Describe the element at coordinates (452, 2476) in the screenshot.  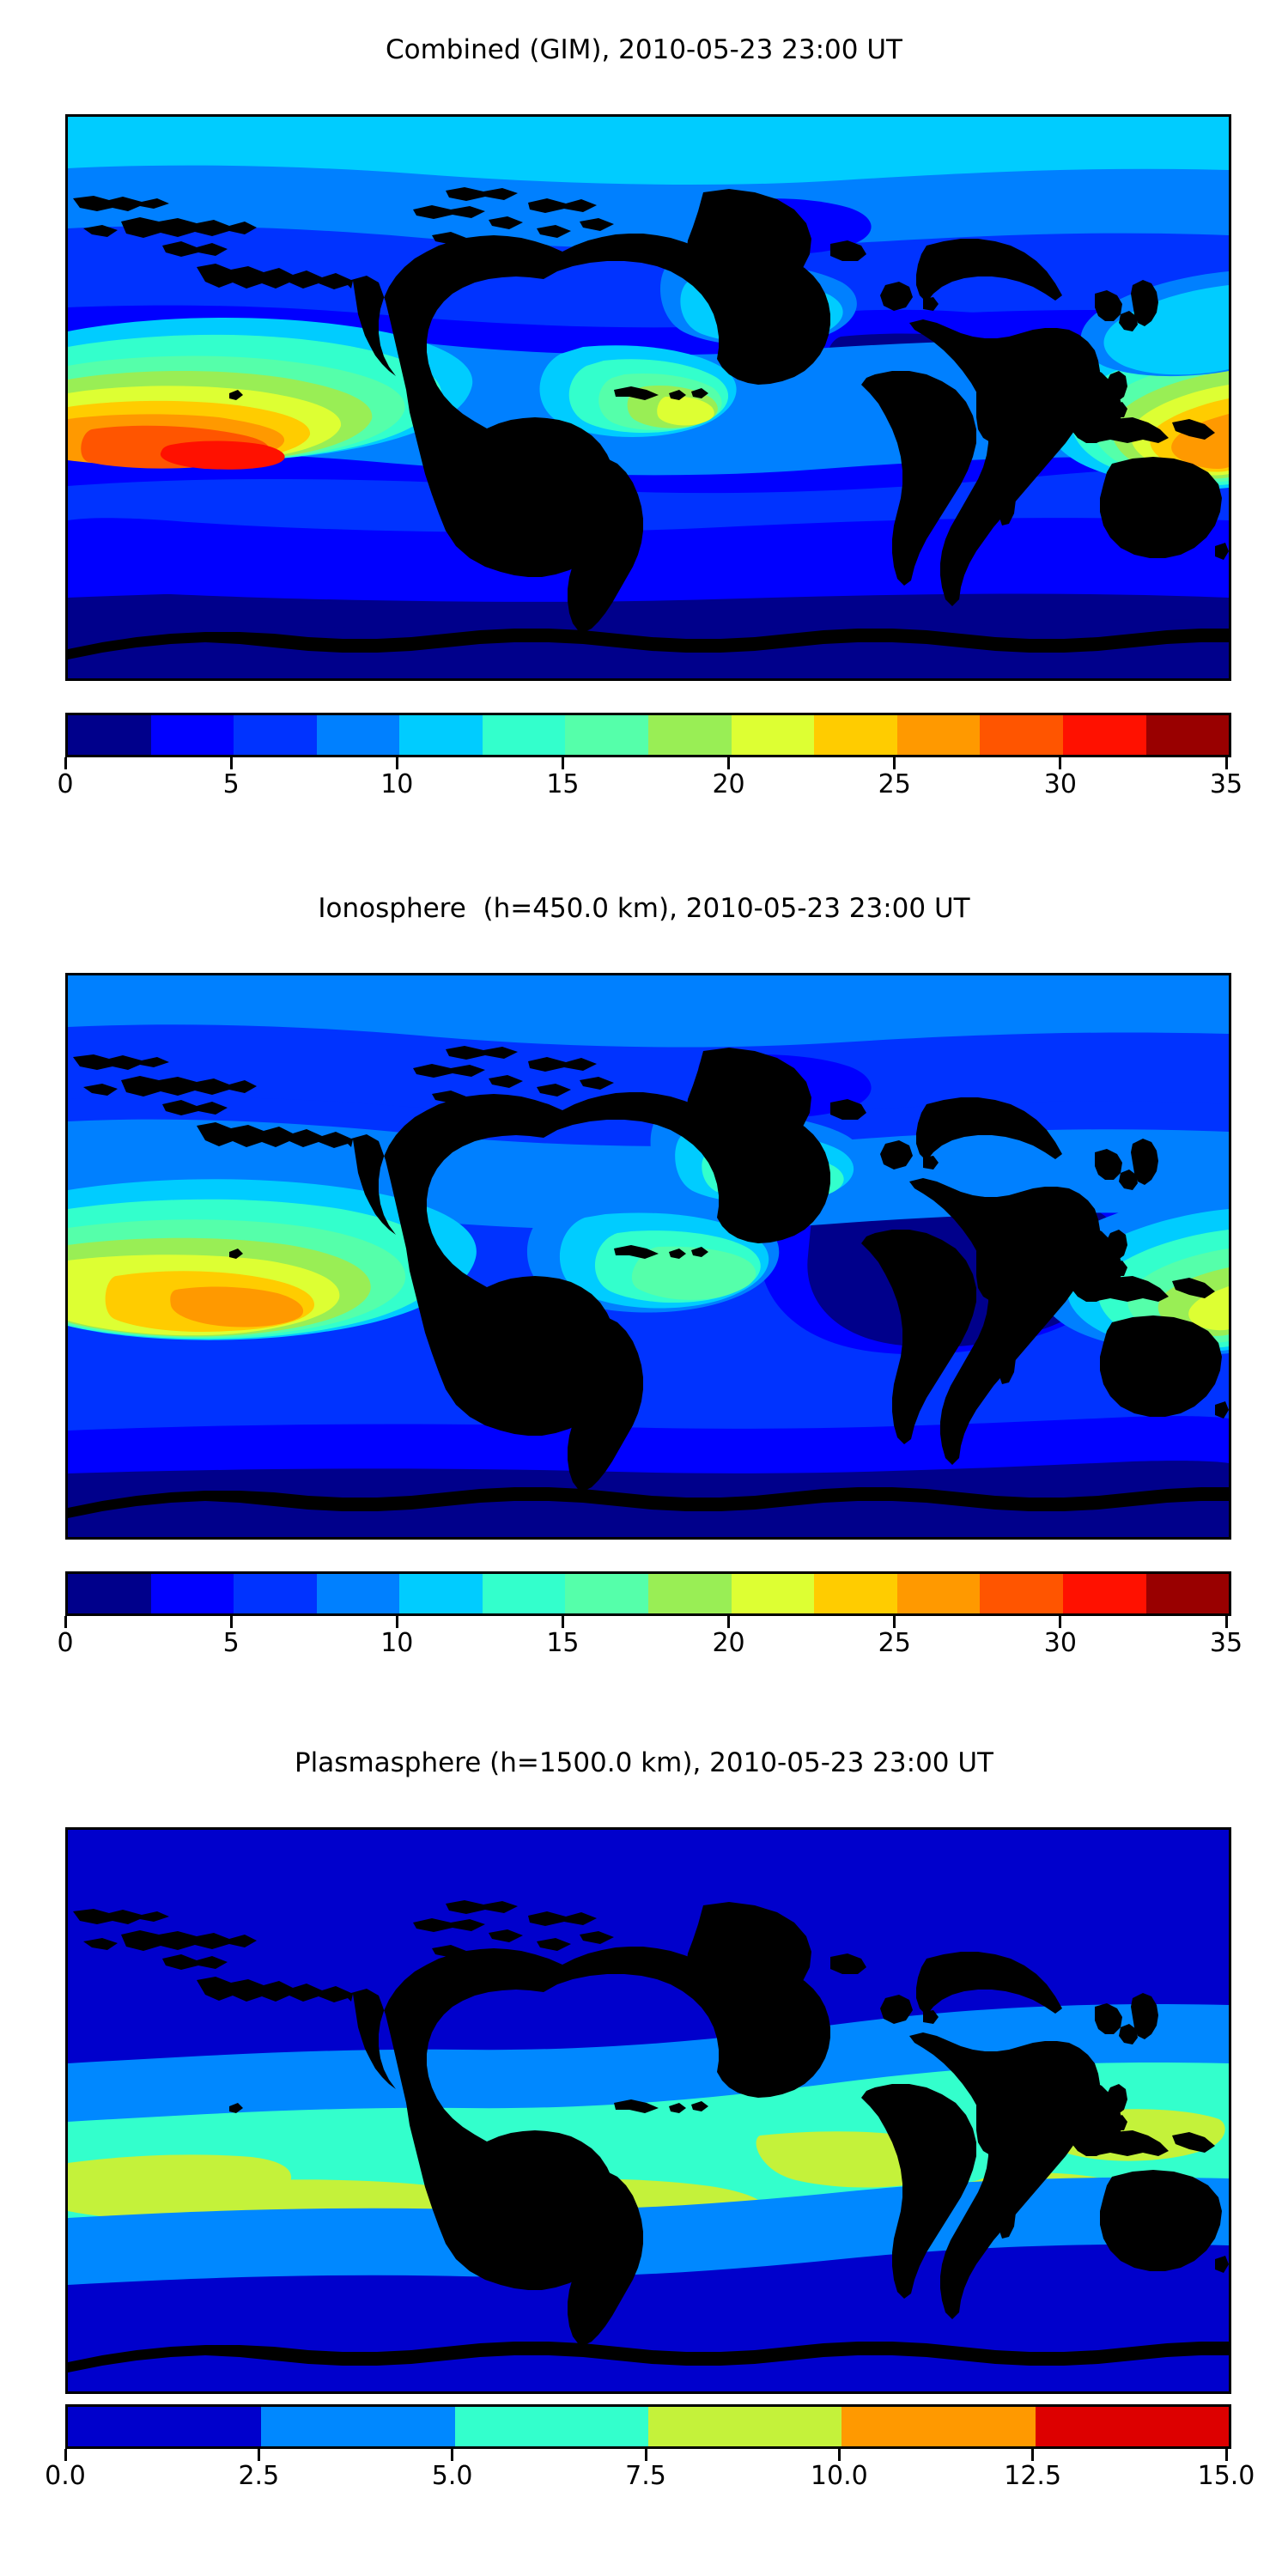
I see `colorbar-tick-label: 5.0` at that location.